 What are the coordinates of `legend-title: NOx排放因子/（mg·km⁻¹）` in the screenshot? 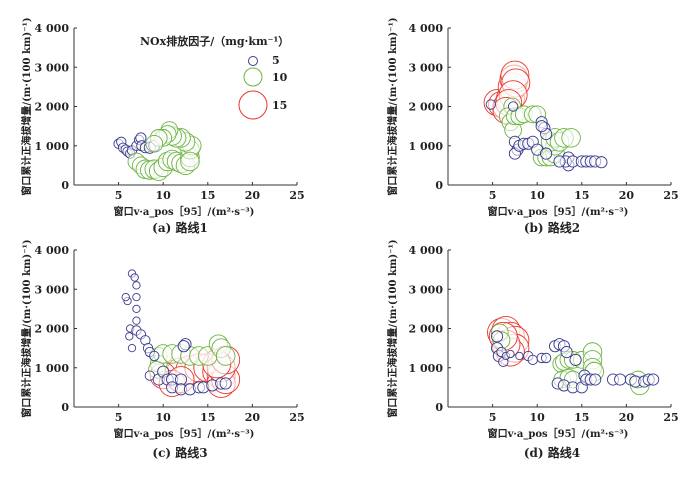 It's located at (214, 41).